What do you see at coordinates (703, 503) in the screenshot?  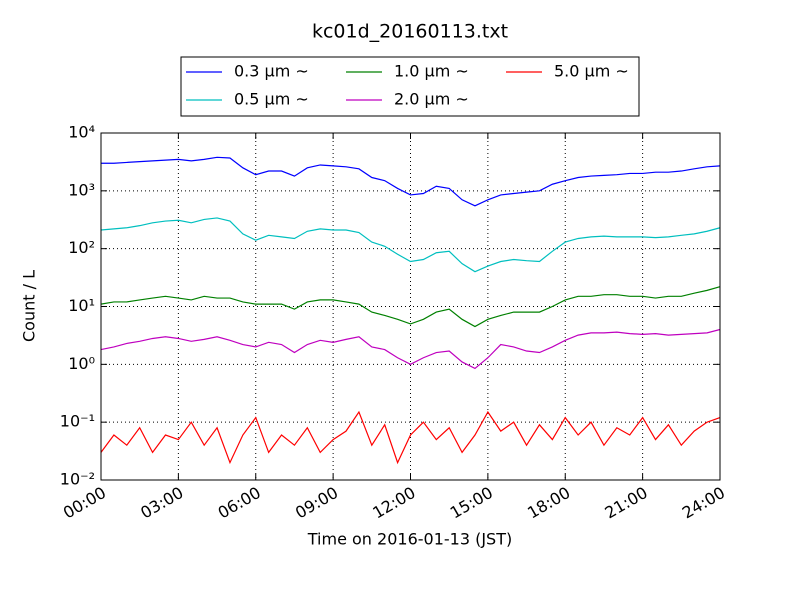 I see `x-tick-label: 24:00` at bounding box center [703, 503].